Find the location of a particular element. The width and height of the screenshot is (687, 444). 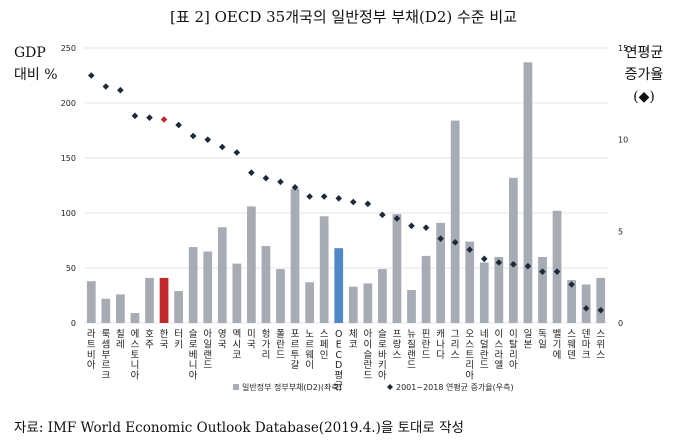

marker-스페인 is located at coordinates (324, 196).